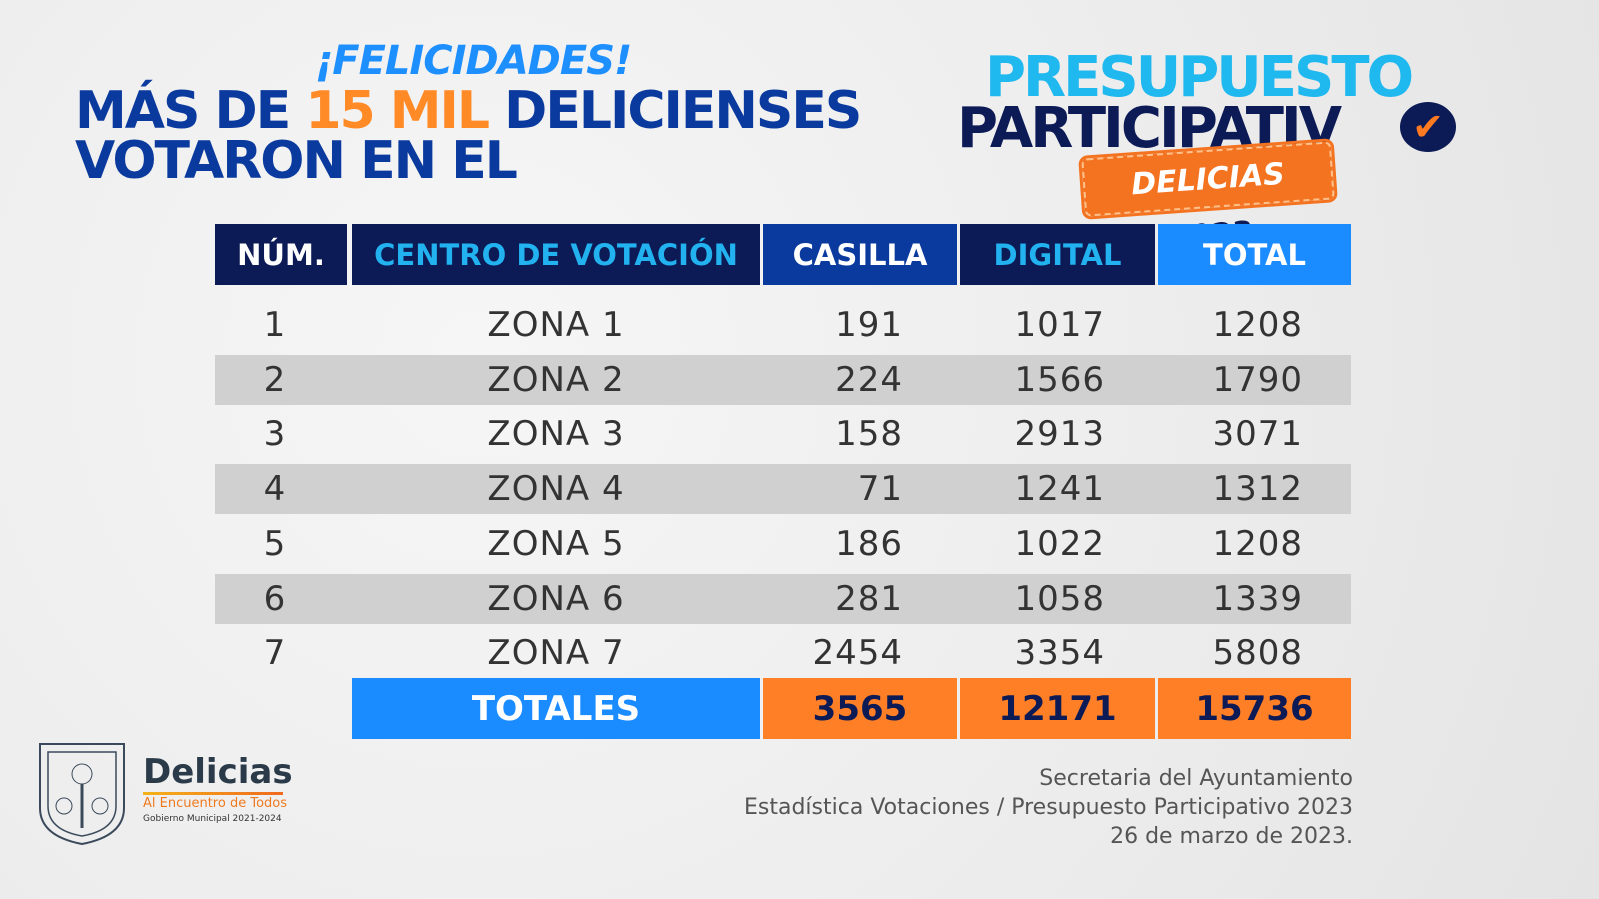  What do you see at coordinates (1231, 836) in the screenshot?
I see `footer-line: 26 de marzo de 2023.` at bounding box center [1231, 836].